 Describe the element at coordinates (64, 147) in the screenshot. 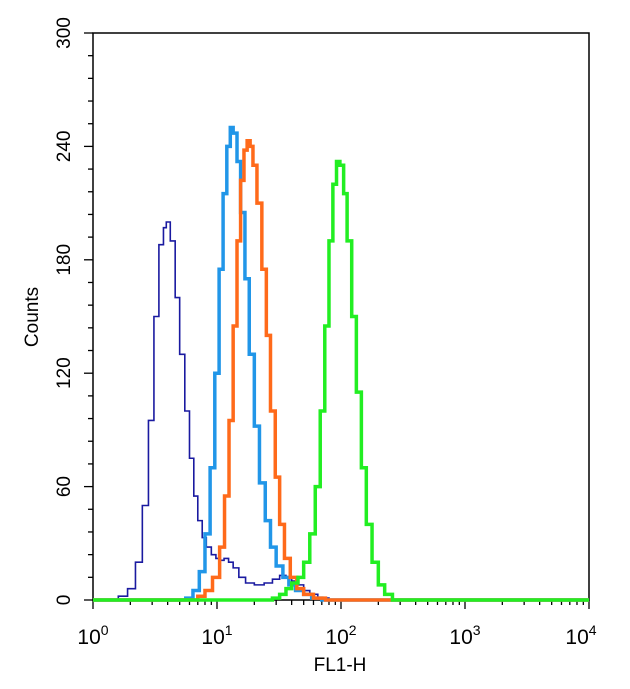

I see `y-tick-label: 240` at that location.